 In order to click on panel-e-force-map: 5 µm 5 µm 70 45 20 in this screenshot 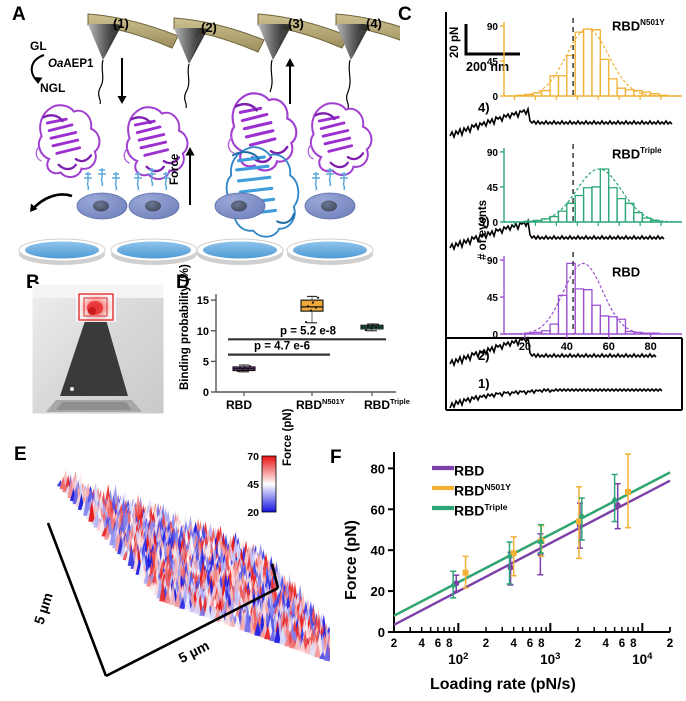, I will do `click(180, 564)`.